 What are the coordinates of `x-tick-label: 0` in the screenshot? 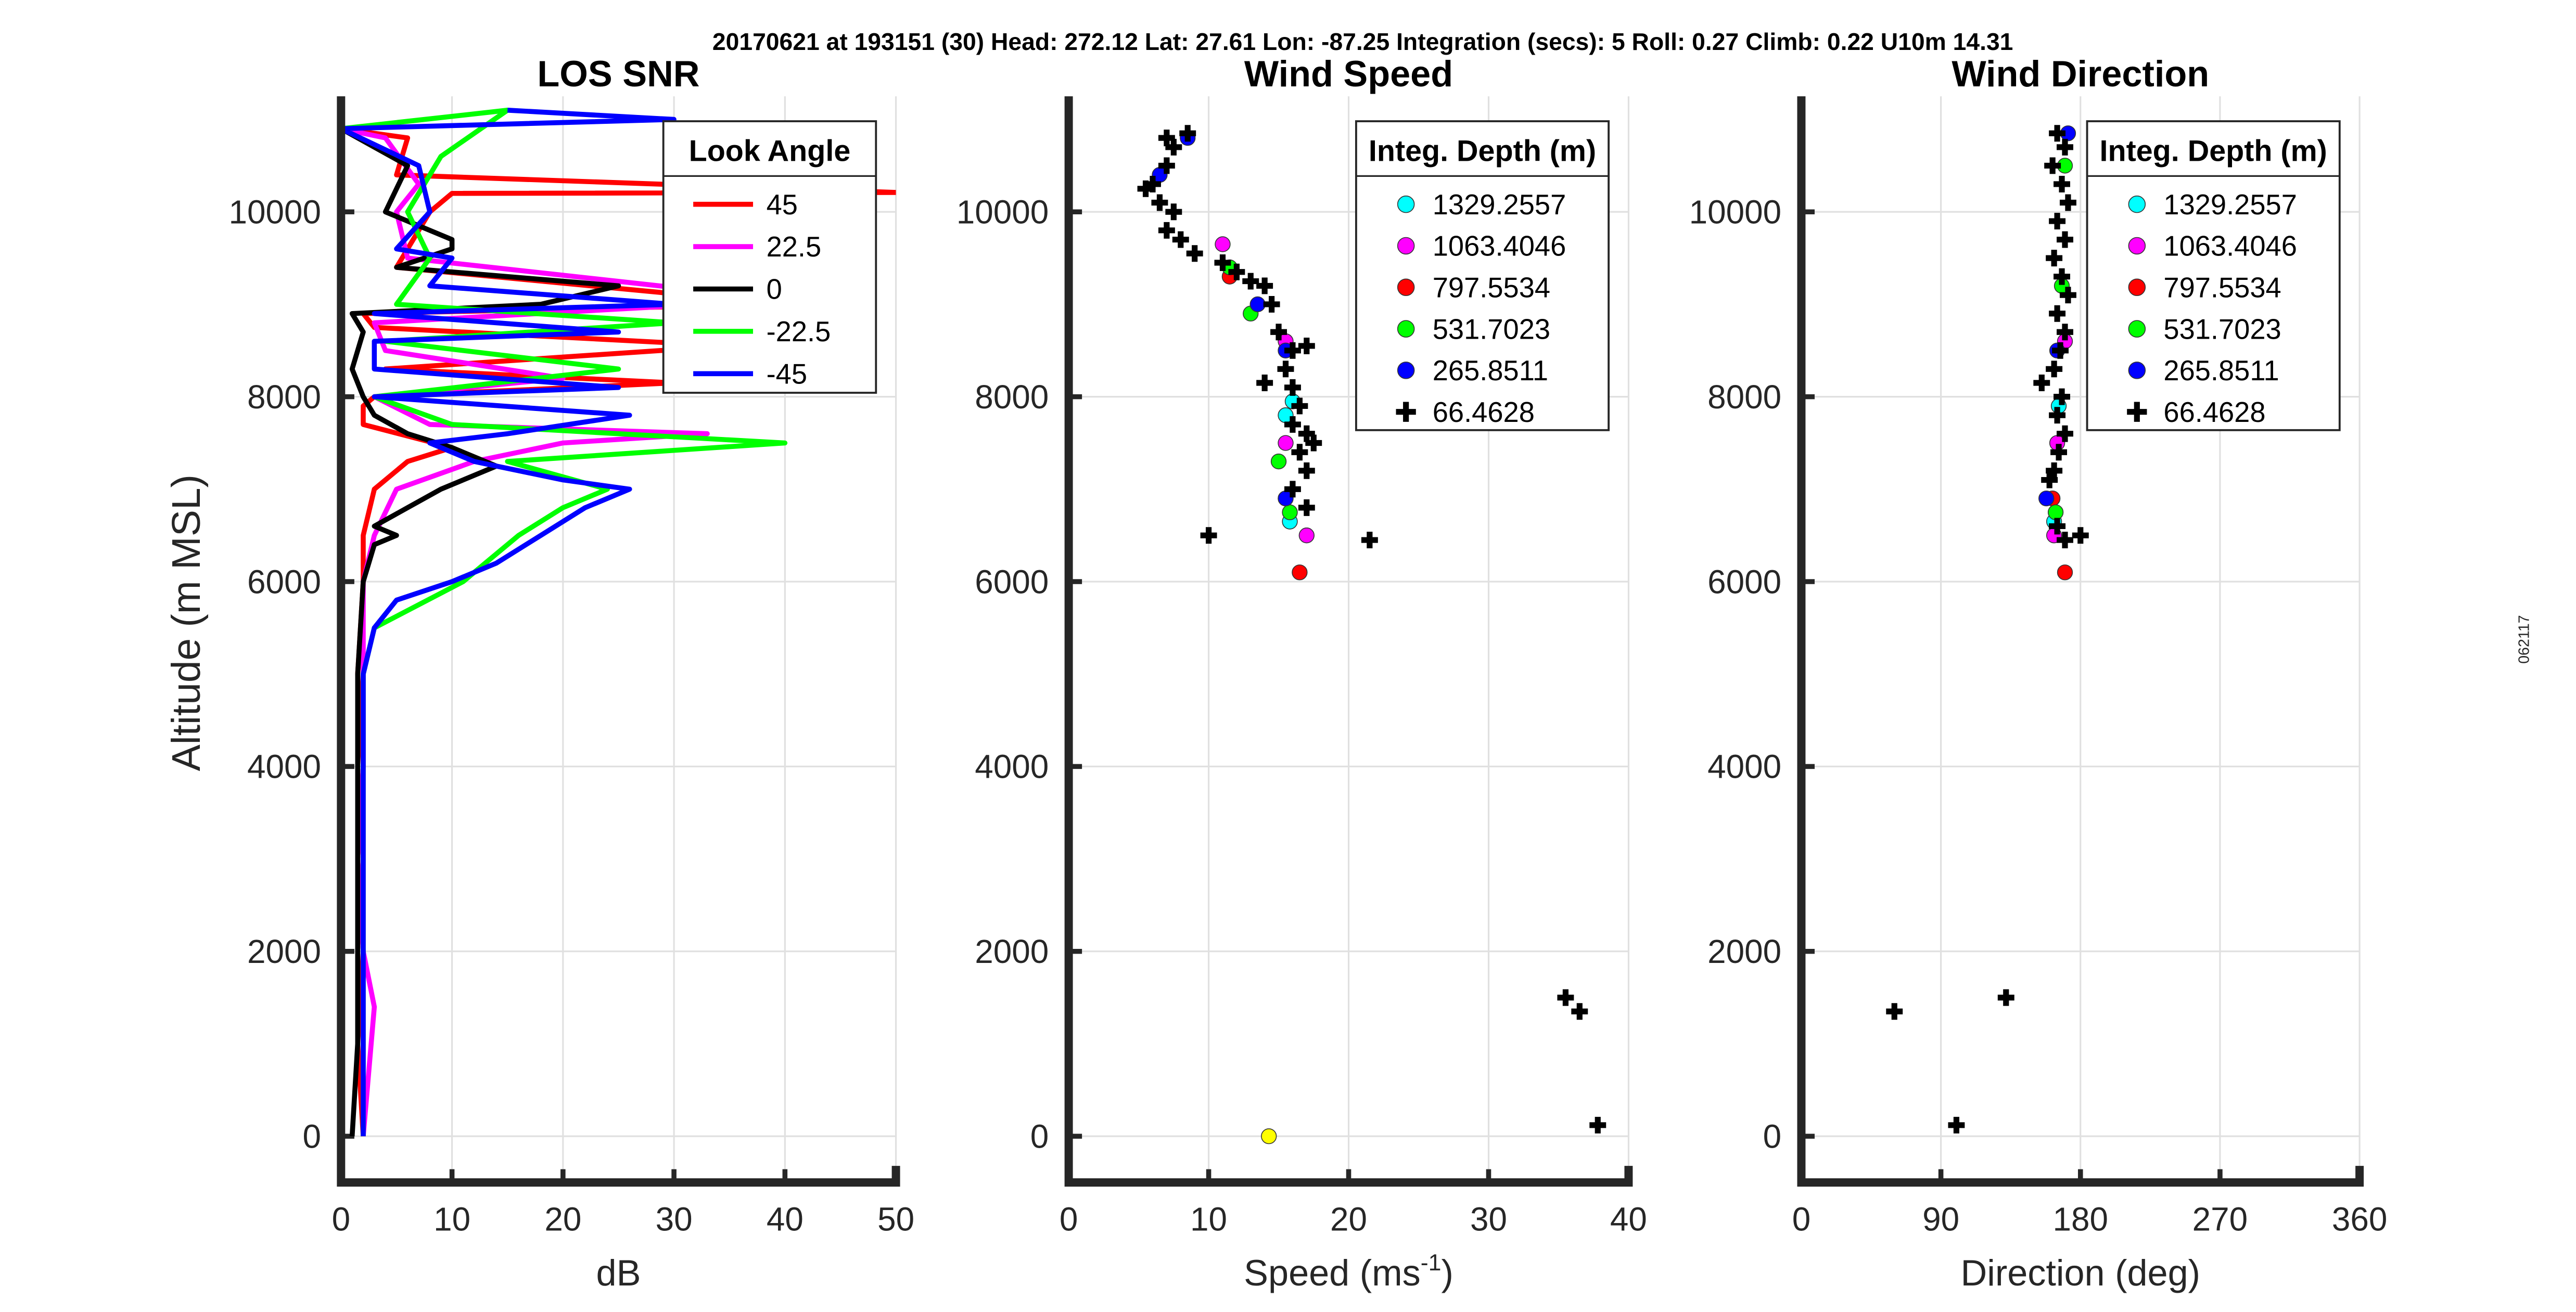 It's located at (1069, 1219).